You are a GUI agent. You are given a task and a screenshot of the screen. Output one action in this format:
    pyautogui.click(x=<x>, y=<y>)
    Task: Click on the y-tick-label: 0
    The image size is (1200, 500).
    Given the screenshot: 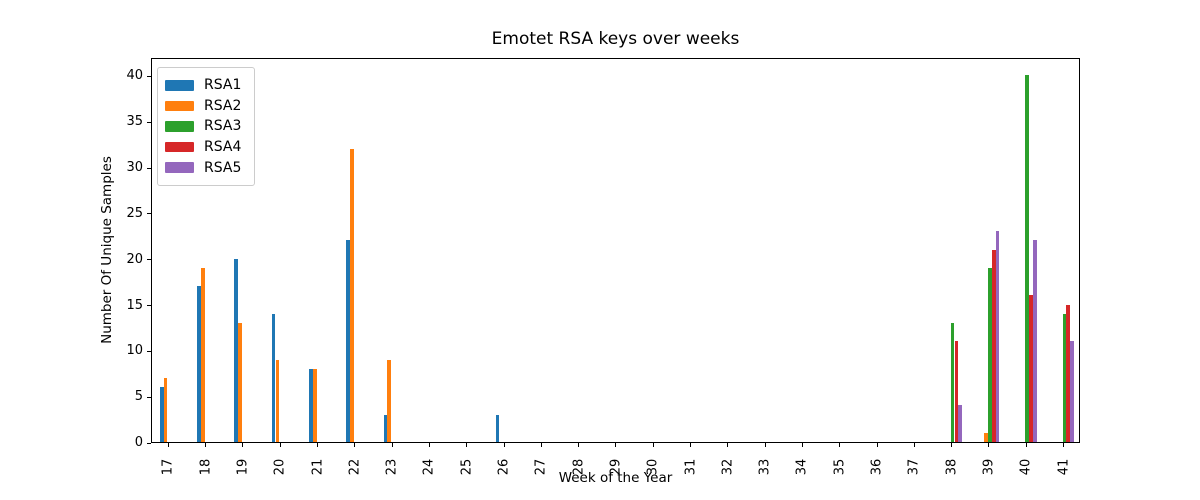 What is the action you would take?
    pyautogui.click(x=138, y=442)
    